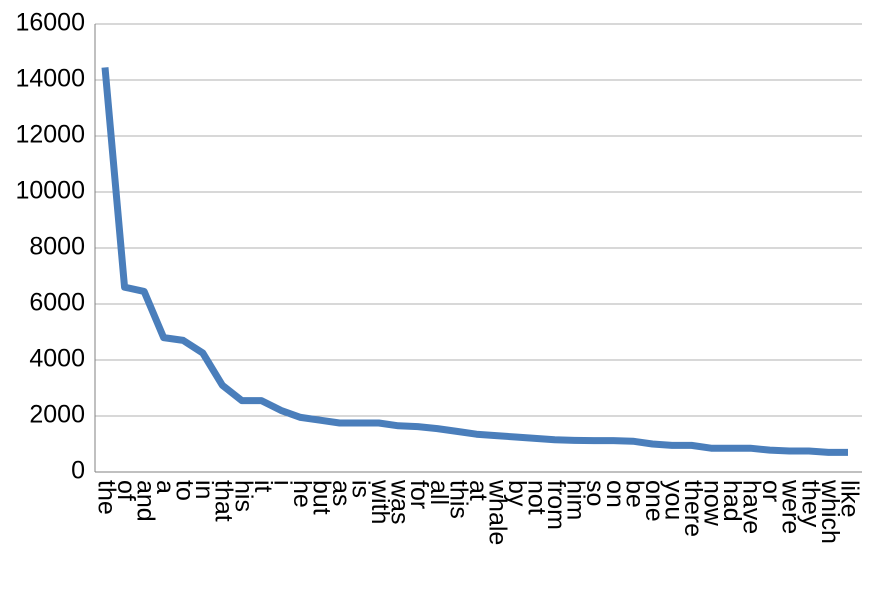 The width and height of the screenshot is (876, 613). I want to click on x-tick-label: with, so click(380, 501).